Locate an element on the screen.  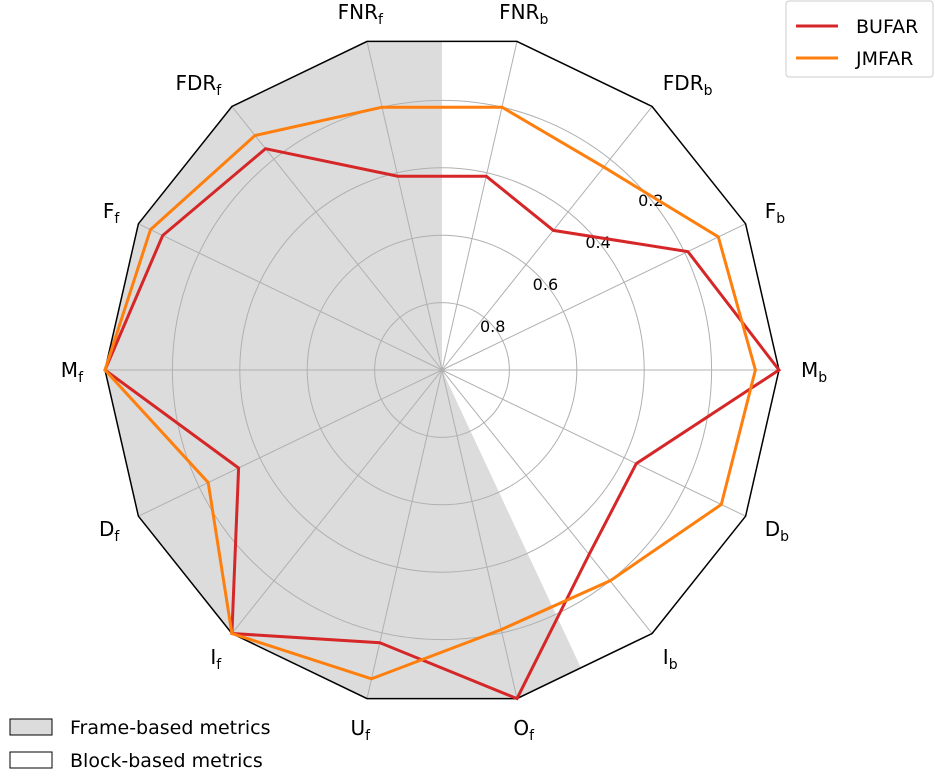
axis-label-fnr-f: FNRf is located at coordinates (361, 14).